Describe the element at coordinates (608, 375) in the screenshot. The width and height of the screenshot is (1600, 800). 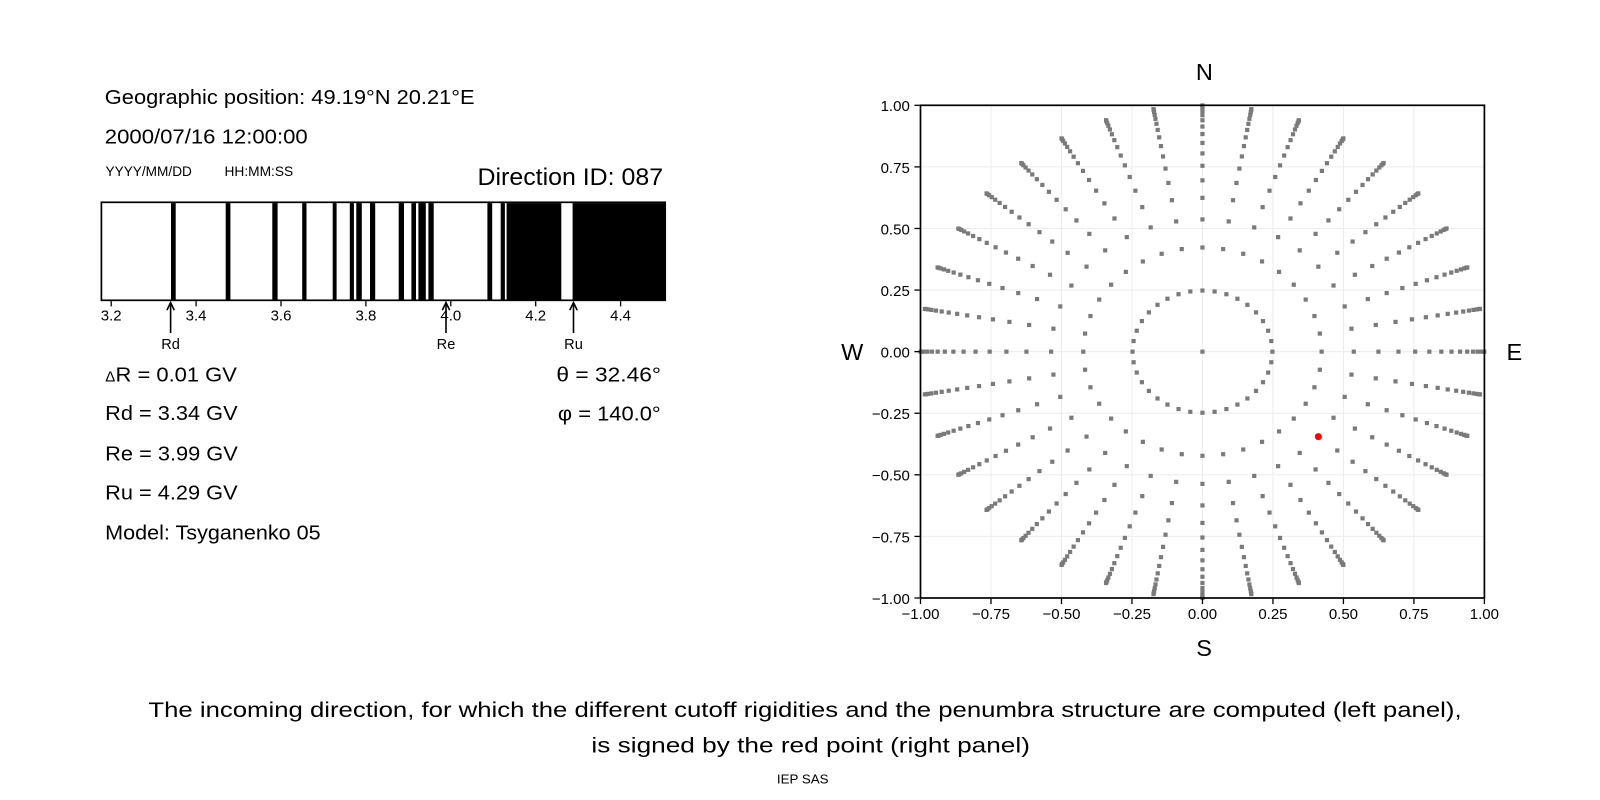
I see `svg-text: θ = 32.46°` at that location.